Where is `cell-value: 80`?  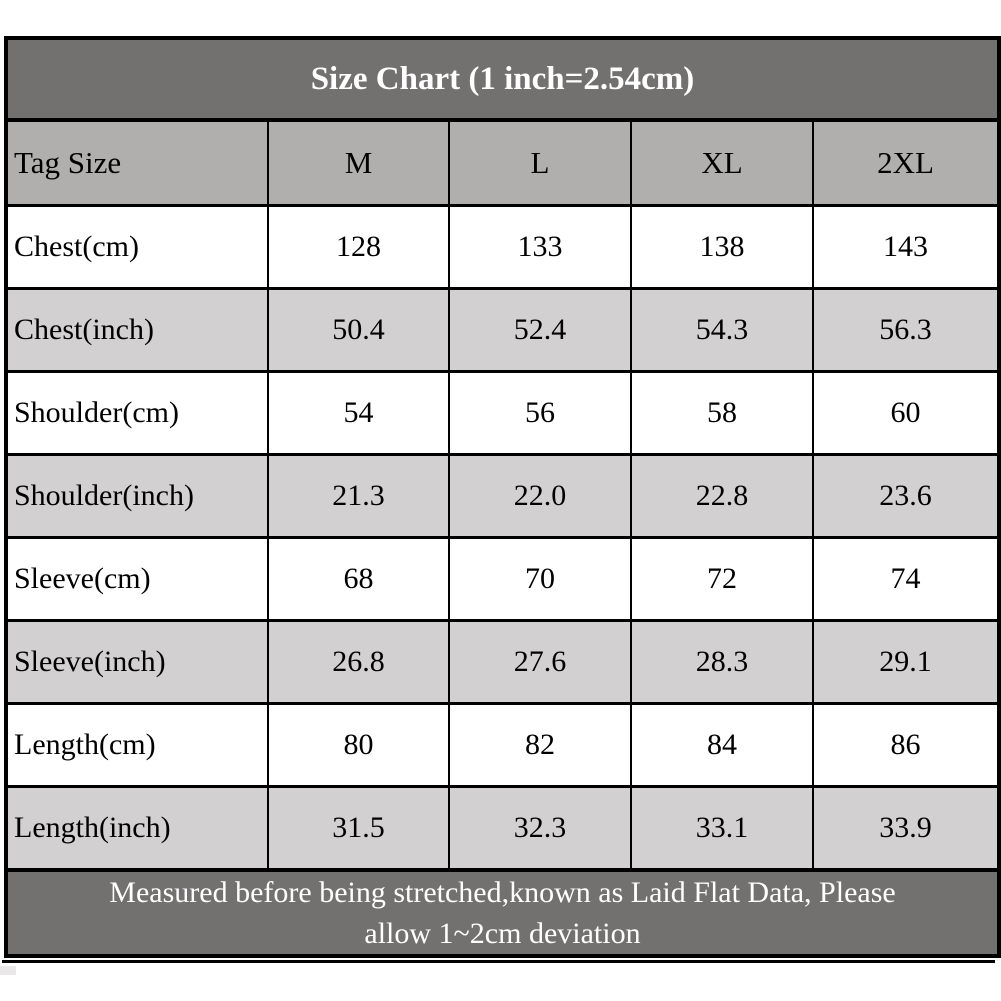
cell-value: 80 is located at coordinates (358, 745).